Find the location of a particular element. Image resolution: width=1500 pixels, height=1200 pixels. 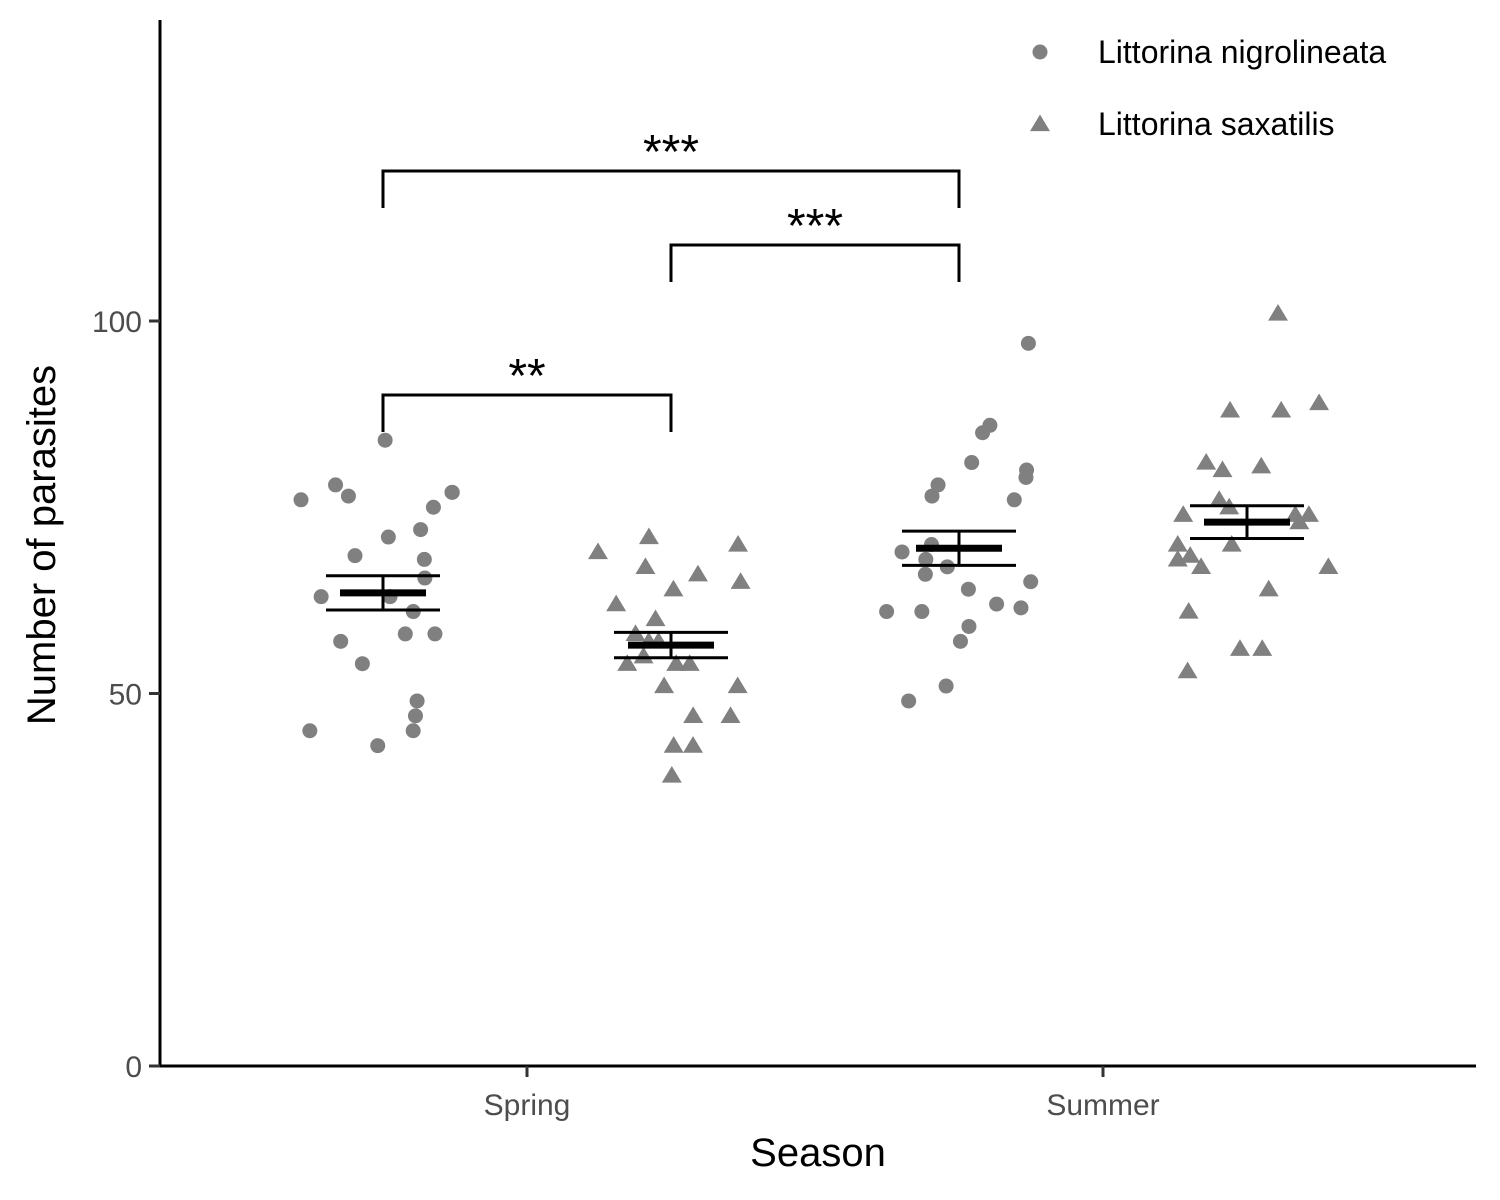

significance-label: ** is located at coordinates (526, 376).